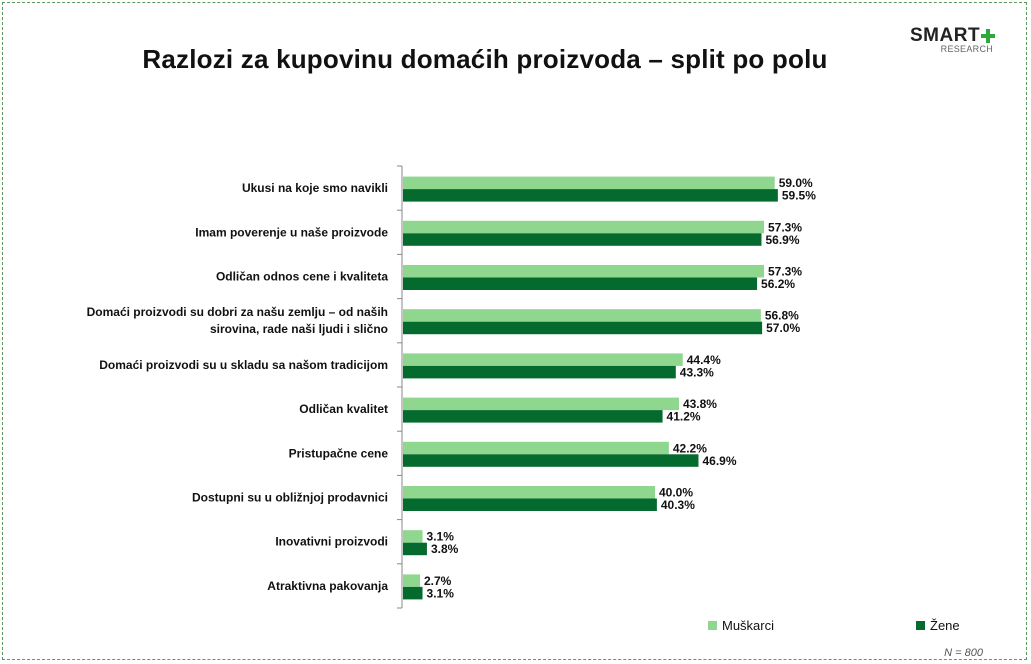 This screenshot has width=1031, height=664. I want to click on legend-swatch-muskarci, so click(712, 625).